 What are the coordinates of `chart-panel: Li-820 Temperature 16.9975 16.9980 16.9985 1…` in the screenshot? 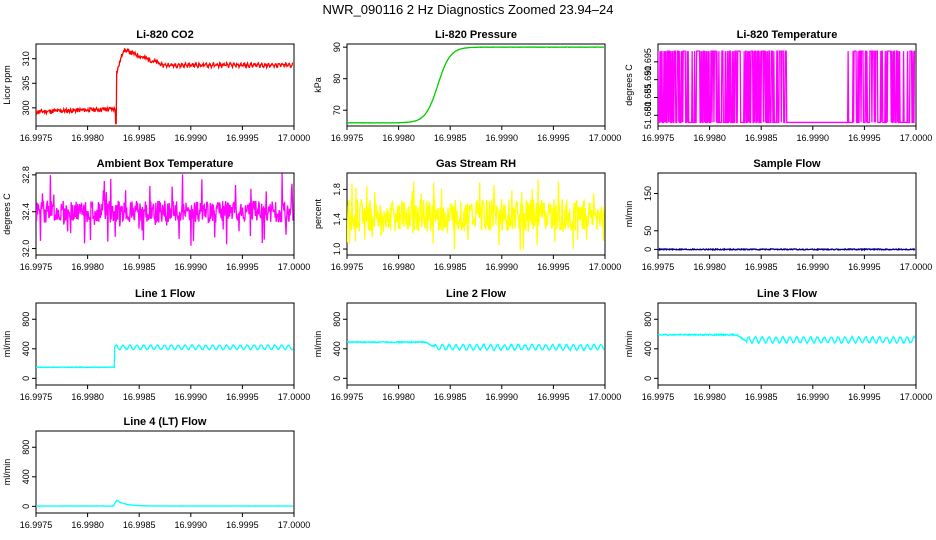 It's located at (778, 86).